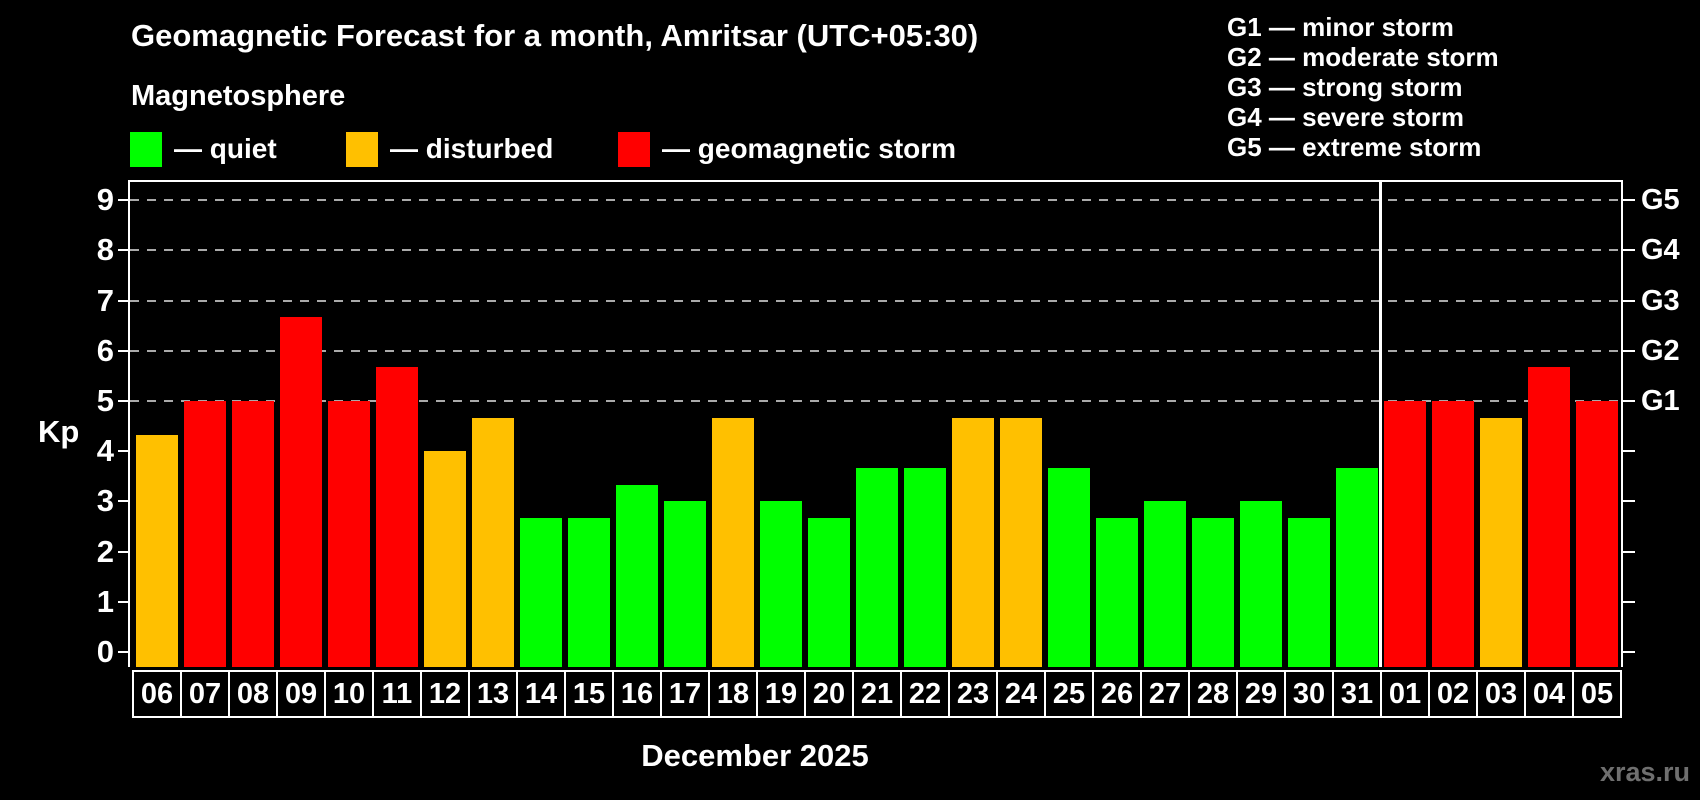 This screenshot has height=800, width=1700. I want to click on y-tick-label-0: 0, so click(105, 651).